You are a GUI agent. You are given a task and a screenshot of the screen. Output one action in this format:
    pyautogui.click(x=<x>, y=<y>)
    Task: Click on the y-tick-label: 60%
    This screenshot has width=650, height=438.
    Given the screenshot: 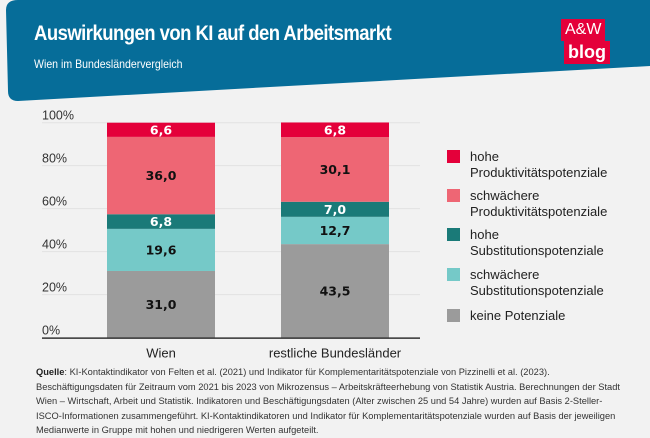 What is the action you would take?
    pyautogui.click(x=54, y=202)
    